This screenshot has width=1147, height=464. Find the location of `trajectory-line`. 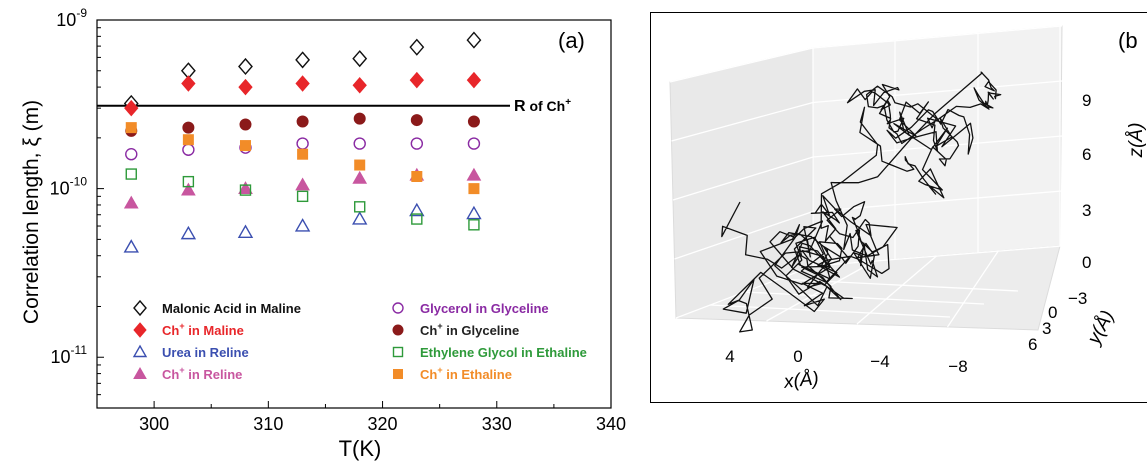

trajectory-line is located at coordinates (861, 202).